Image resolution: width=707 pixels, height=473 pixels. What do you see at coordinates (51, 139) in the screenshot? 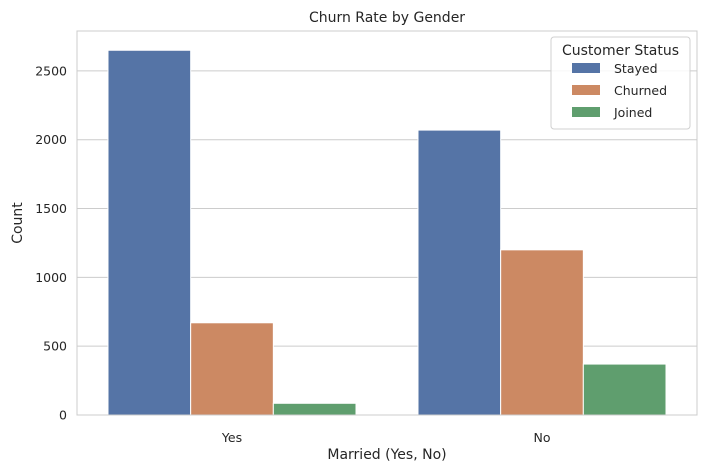
I see `y-tick-label: 2000` at bounding box center [51, 139].